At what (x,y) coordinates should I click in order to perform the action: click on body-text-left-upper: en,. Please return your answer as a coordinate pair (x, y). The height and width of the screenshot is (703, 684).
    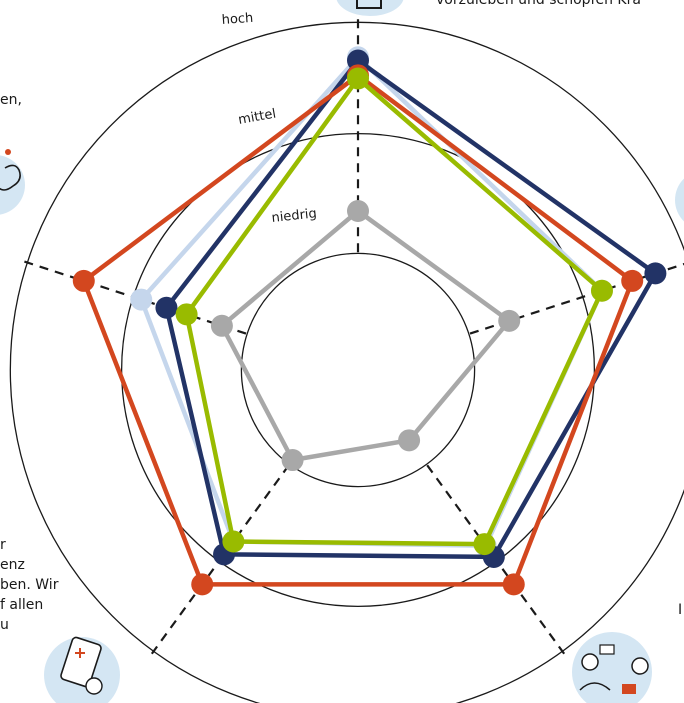
    Looking at the image, I should click on (11, 100).